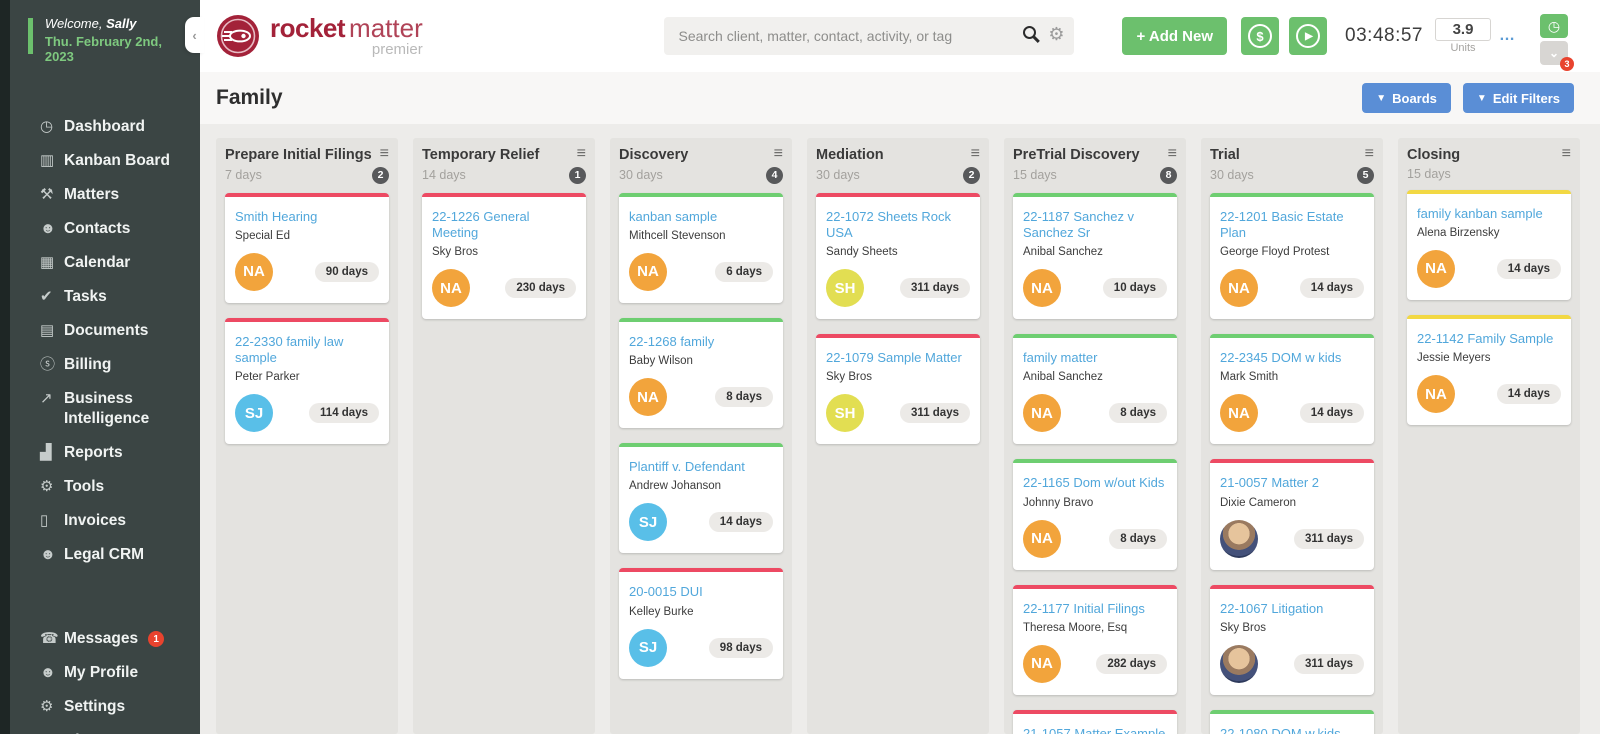  I want to click on avatar-initials: SH, so click(845, 413).